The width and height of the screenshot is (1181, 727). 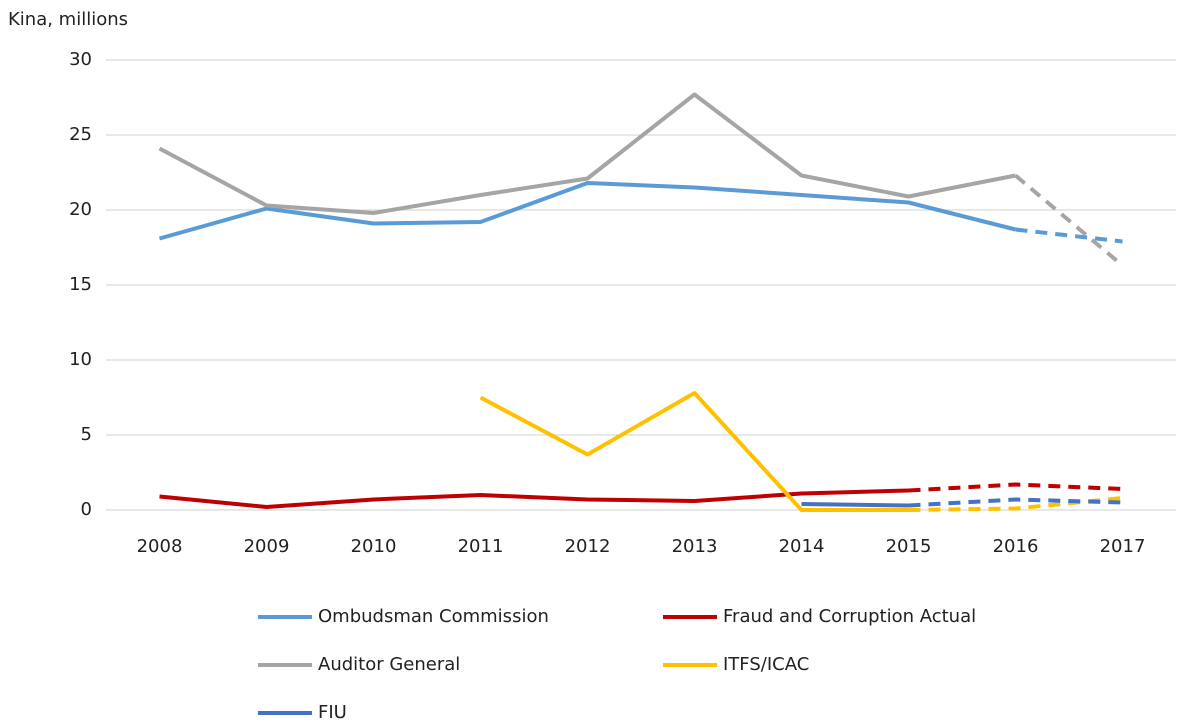 I want to click on x-tick-label: 2014, so click(x=802, y=546).